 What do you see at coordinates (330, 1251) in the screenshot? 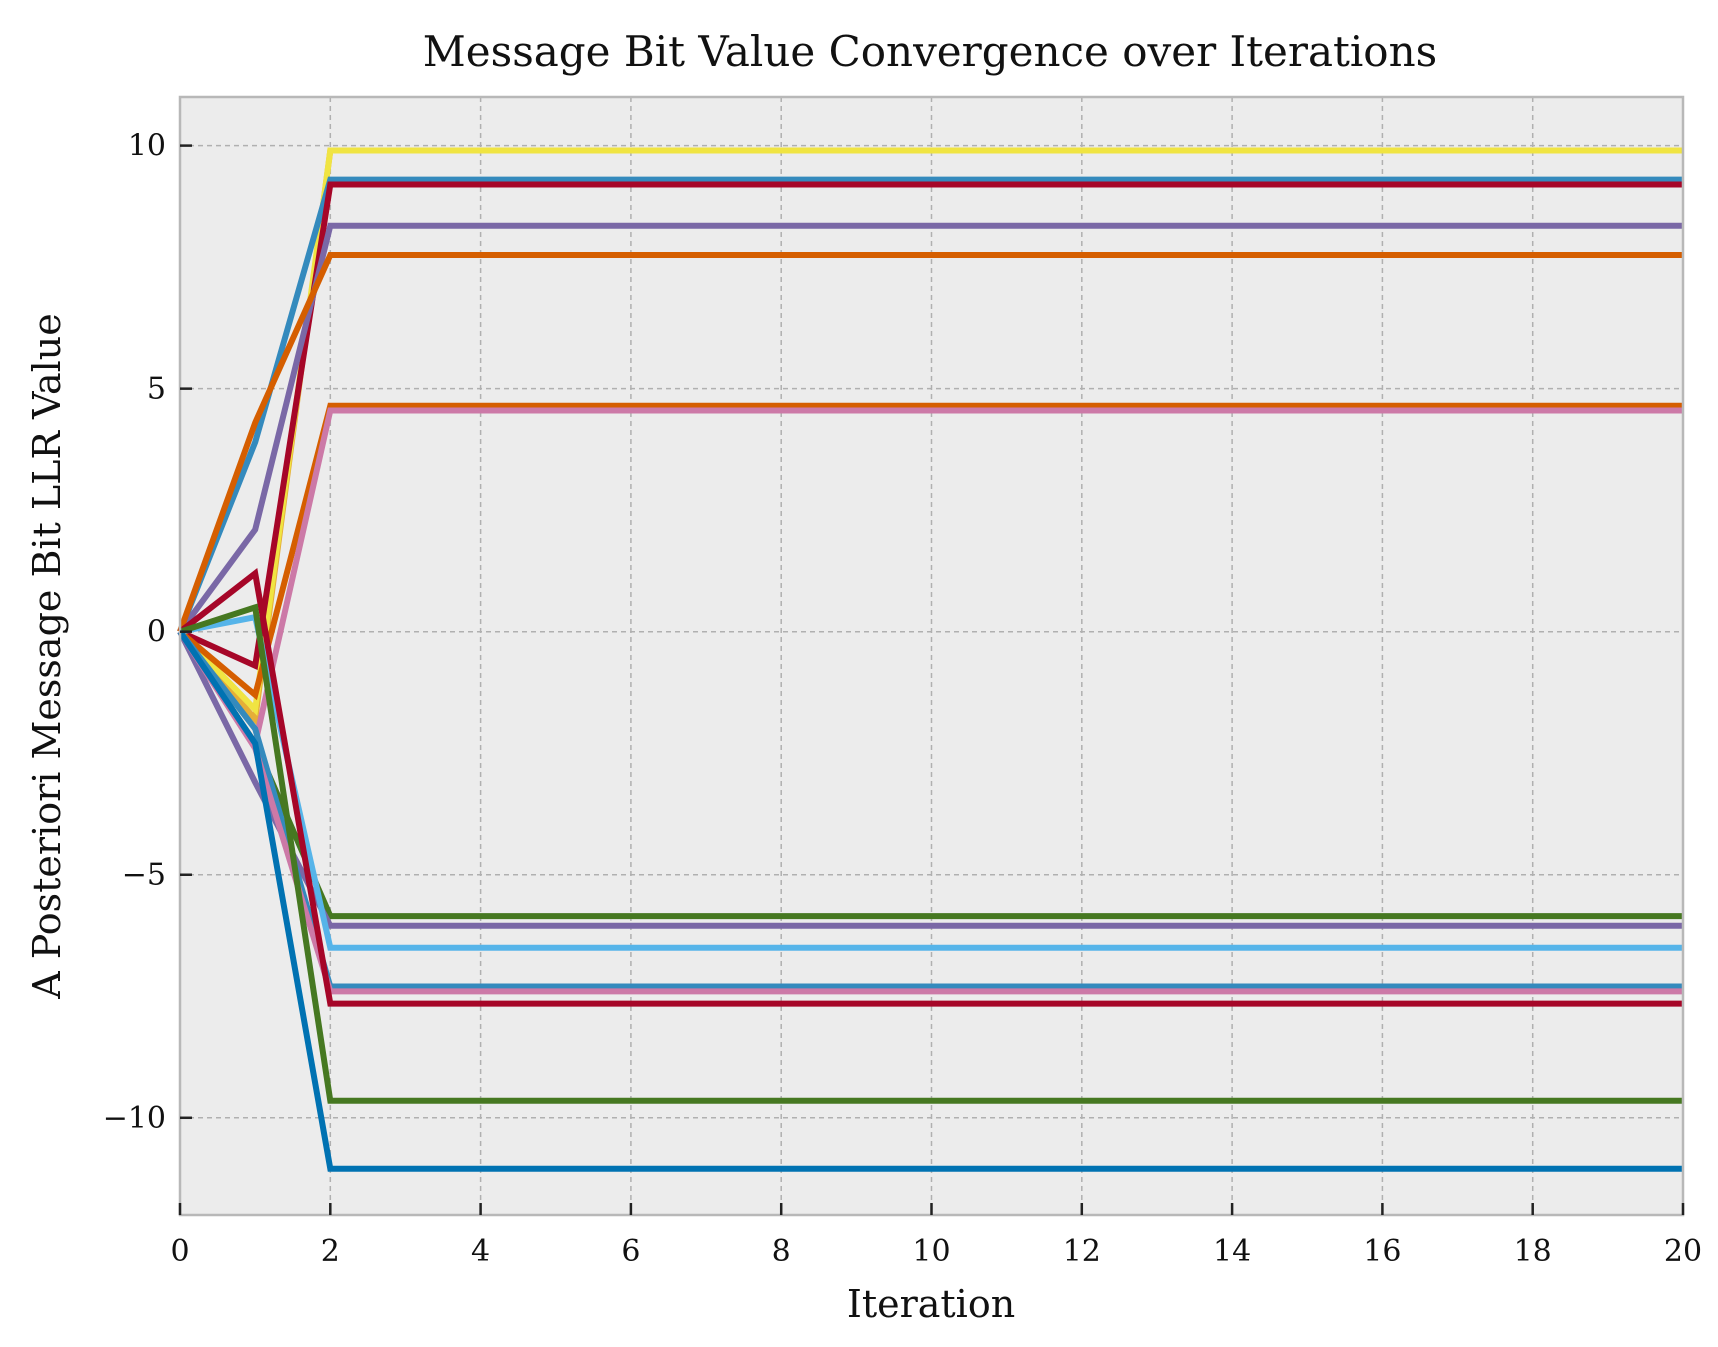
I see `x-tick-label-1: 2` at bounding box center [330, 1251].